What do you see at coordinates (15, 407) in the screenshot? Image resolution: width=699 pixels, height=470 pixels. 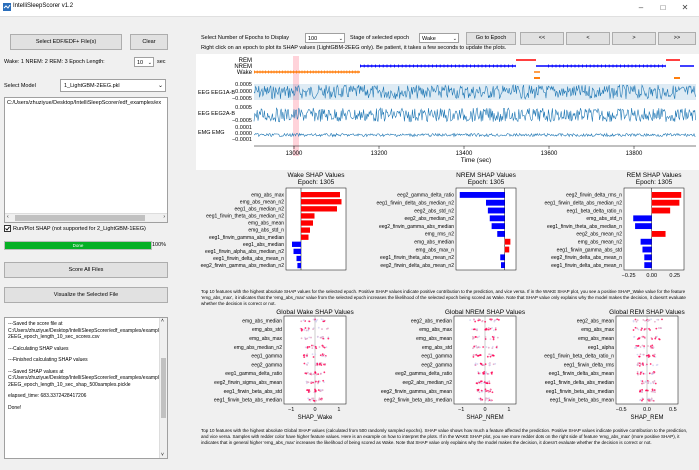 I see `log-line: Done!` at bounding box center [15, 407].